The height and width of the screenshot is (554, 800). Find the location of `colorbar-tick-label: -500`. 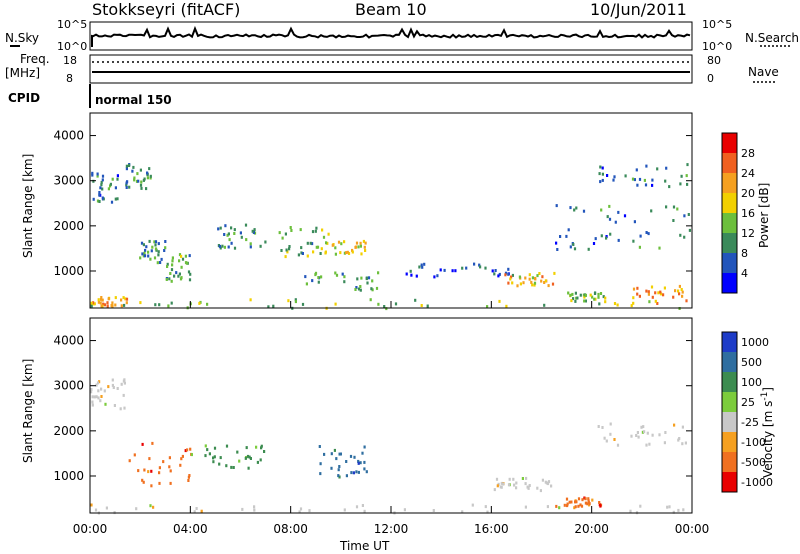

colorbar-tick-label: -500 is located at coordinates (753, 462).